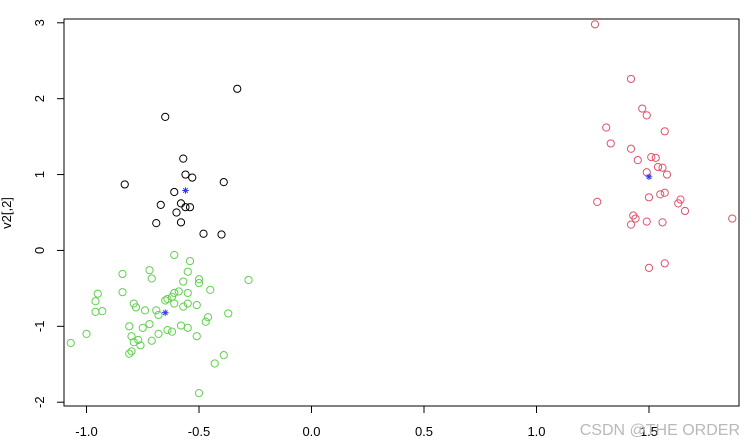  Describe the element at coordinates (39, 327) in the screenshot. I see `y-tick-label: -1` at that location.